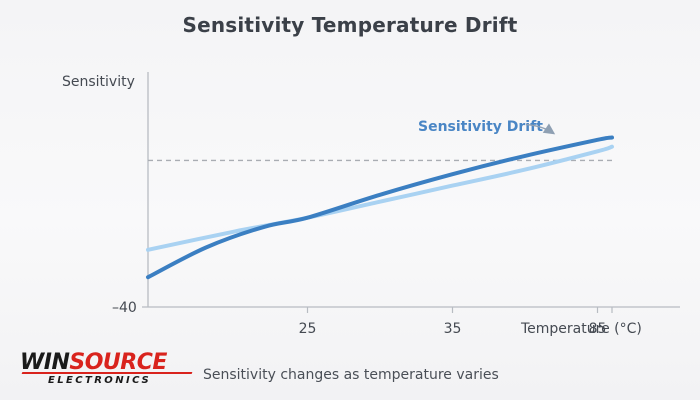  What do you see at coordinates (598, 329) in the screenshot?
I see `x-tick-label: 85` at bounding box center [598, 329].